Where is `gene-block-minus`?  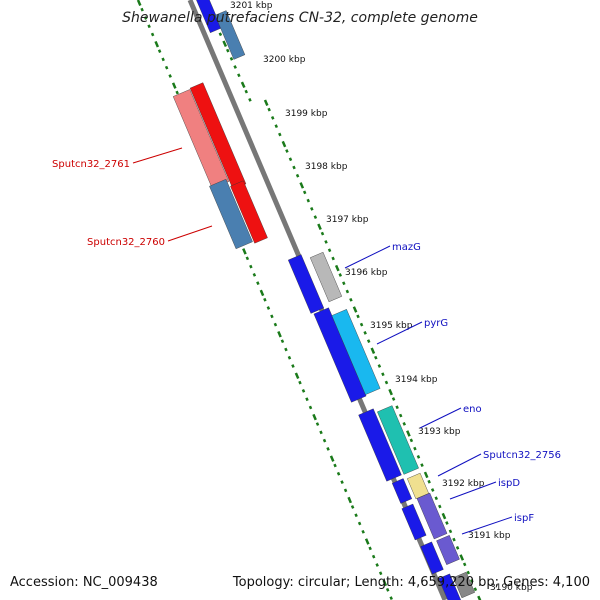
gene-block-minus is located at coordinates (201, 139).